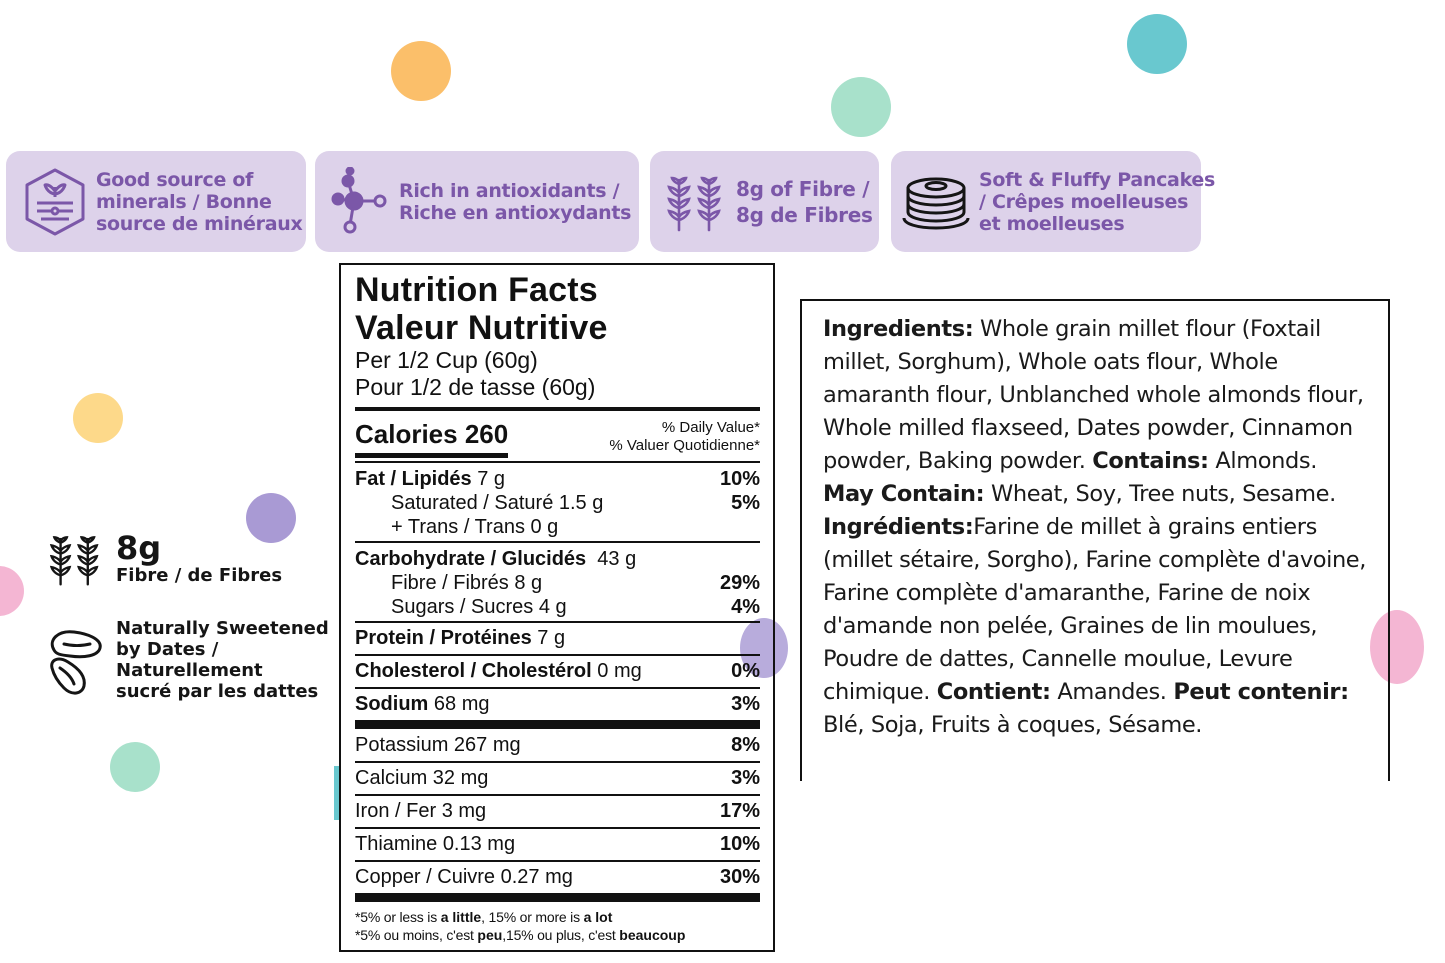  Describe the element at coordinates (421, 71) in the screenshot. I see `decor-dot-orange` at that location.